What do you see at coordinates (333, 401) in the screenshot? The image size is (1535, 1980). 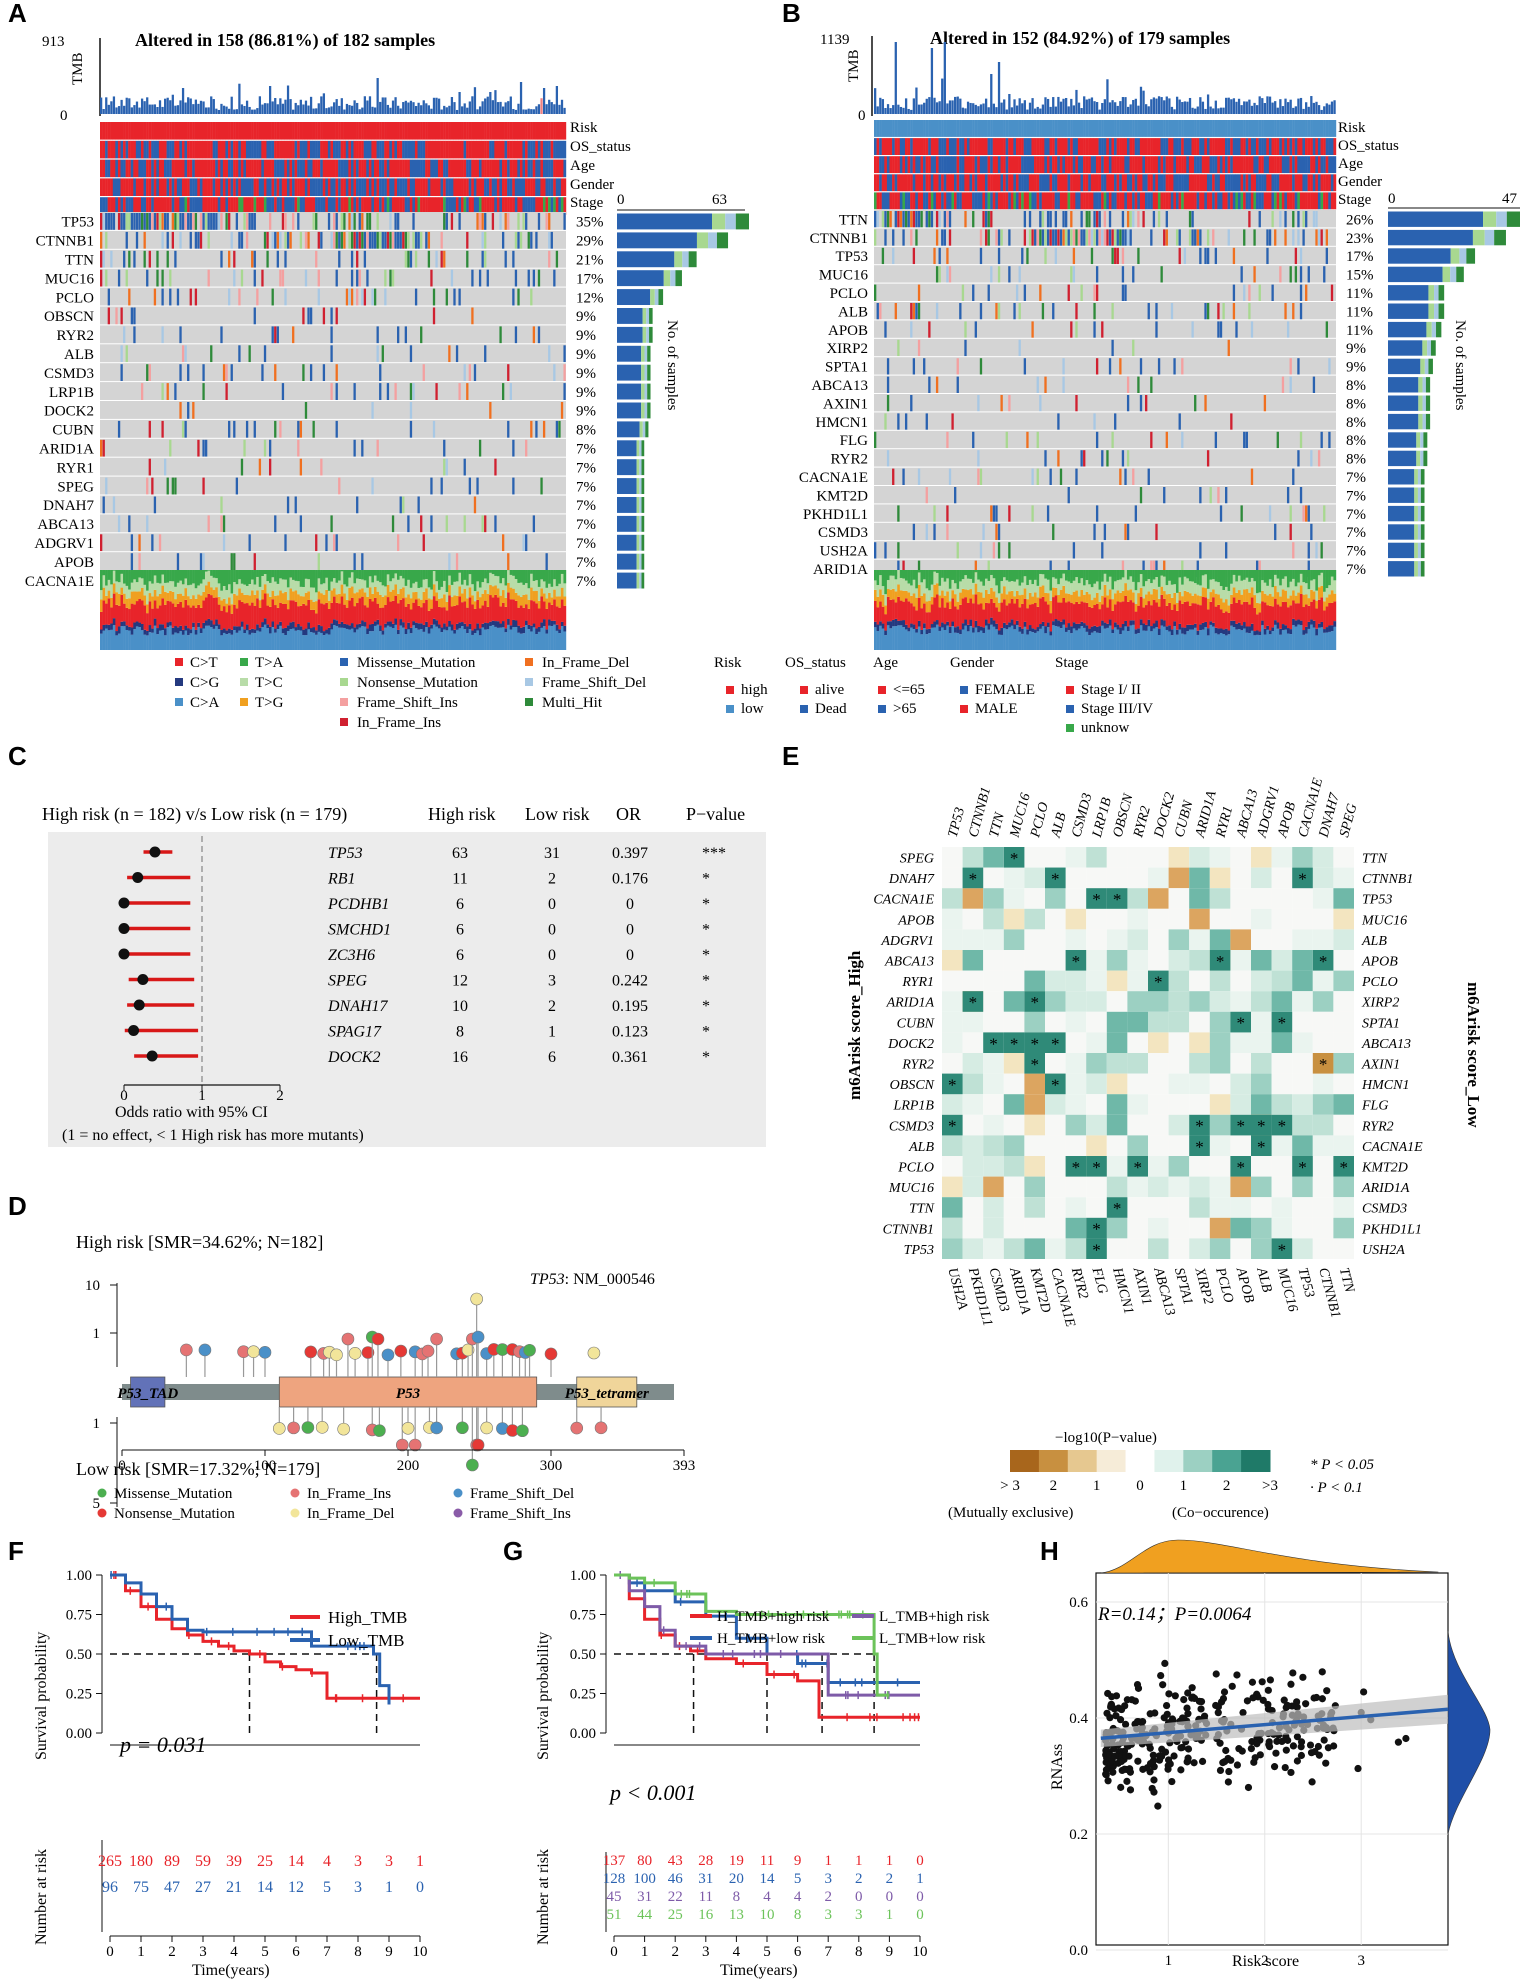 I see `panel-a-oncoprint-grid` at bounding box center [333, 401].